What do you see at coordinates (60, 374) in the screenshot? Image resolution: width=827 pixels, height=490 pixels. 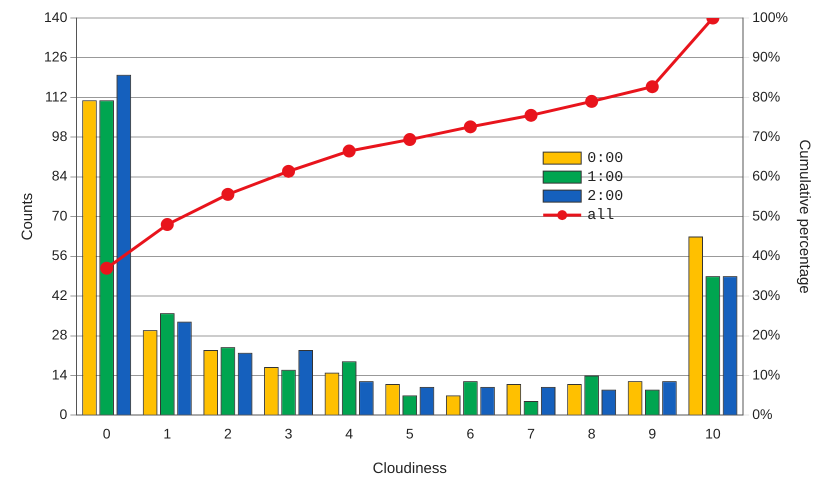 I see `y-tick-label: 14` at bounding box center [60, 374].